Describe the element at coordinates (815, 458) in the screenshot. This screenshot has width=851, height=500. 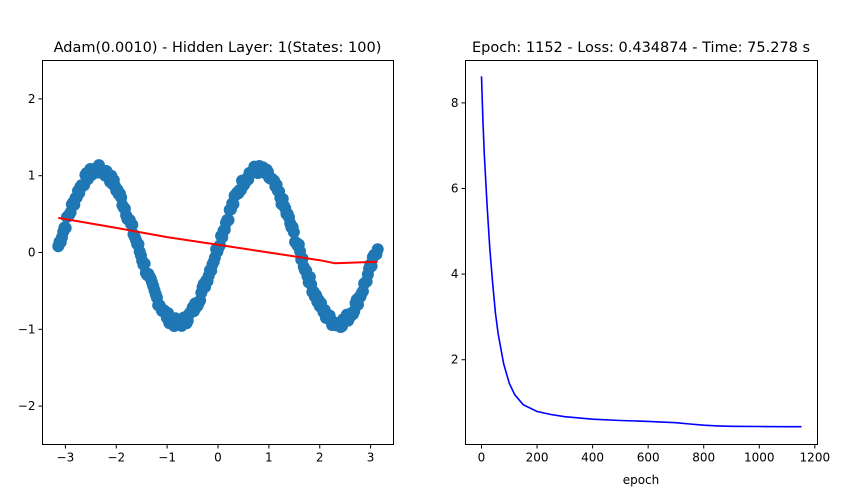
I see `right-x-tick-label: 1200` at that location.